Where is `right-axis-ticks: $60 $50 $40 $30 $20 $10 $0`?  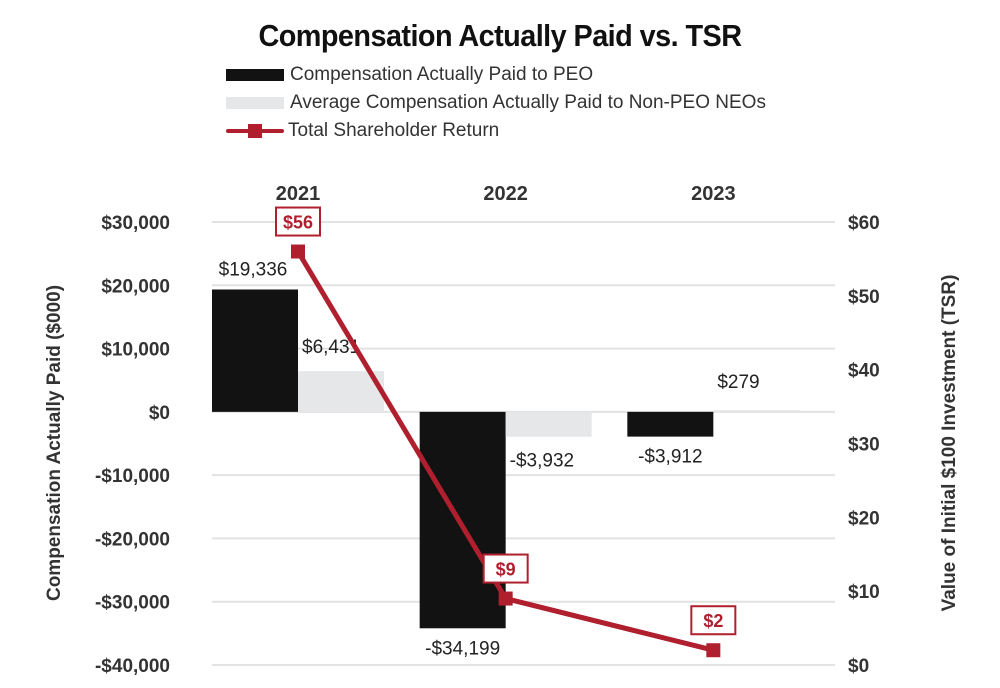 right-axis-ticks: $60 $50 $40 $30 $20 $10 $0 is located at coordinates (864, 445).